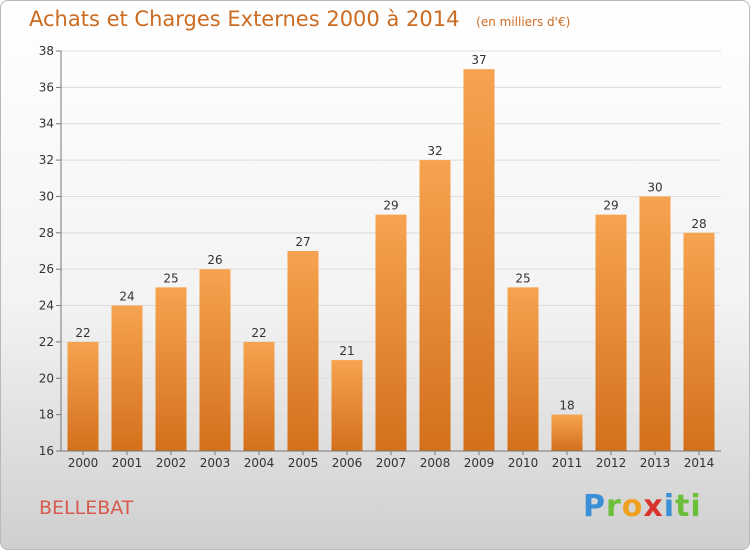 This screenshot has height=550, width=750. Describe the element at coordinates (46, 269) in the screenshot. I see `y-tick-label: 26` at that location.